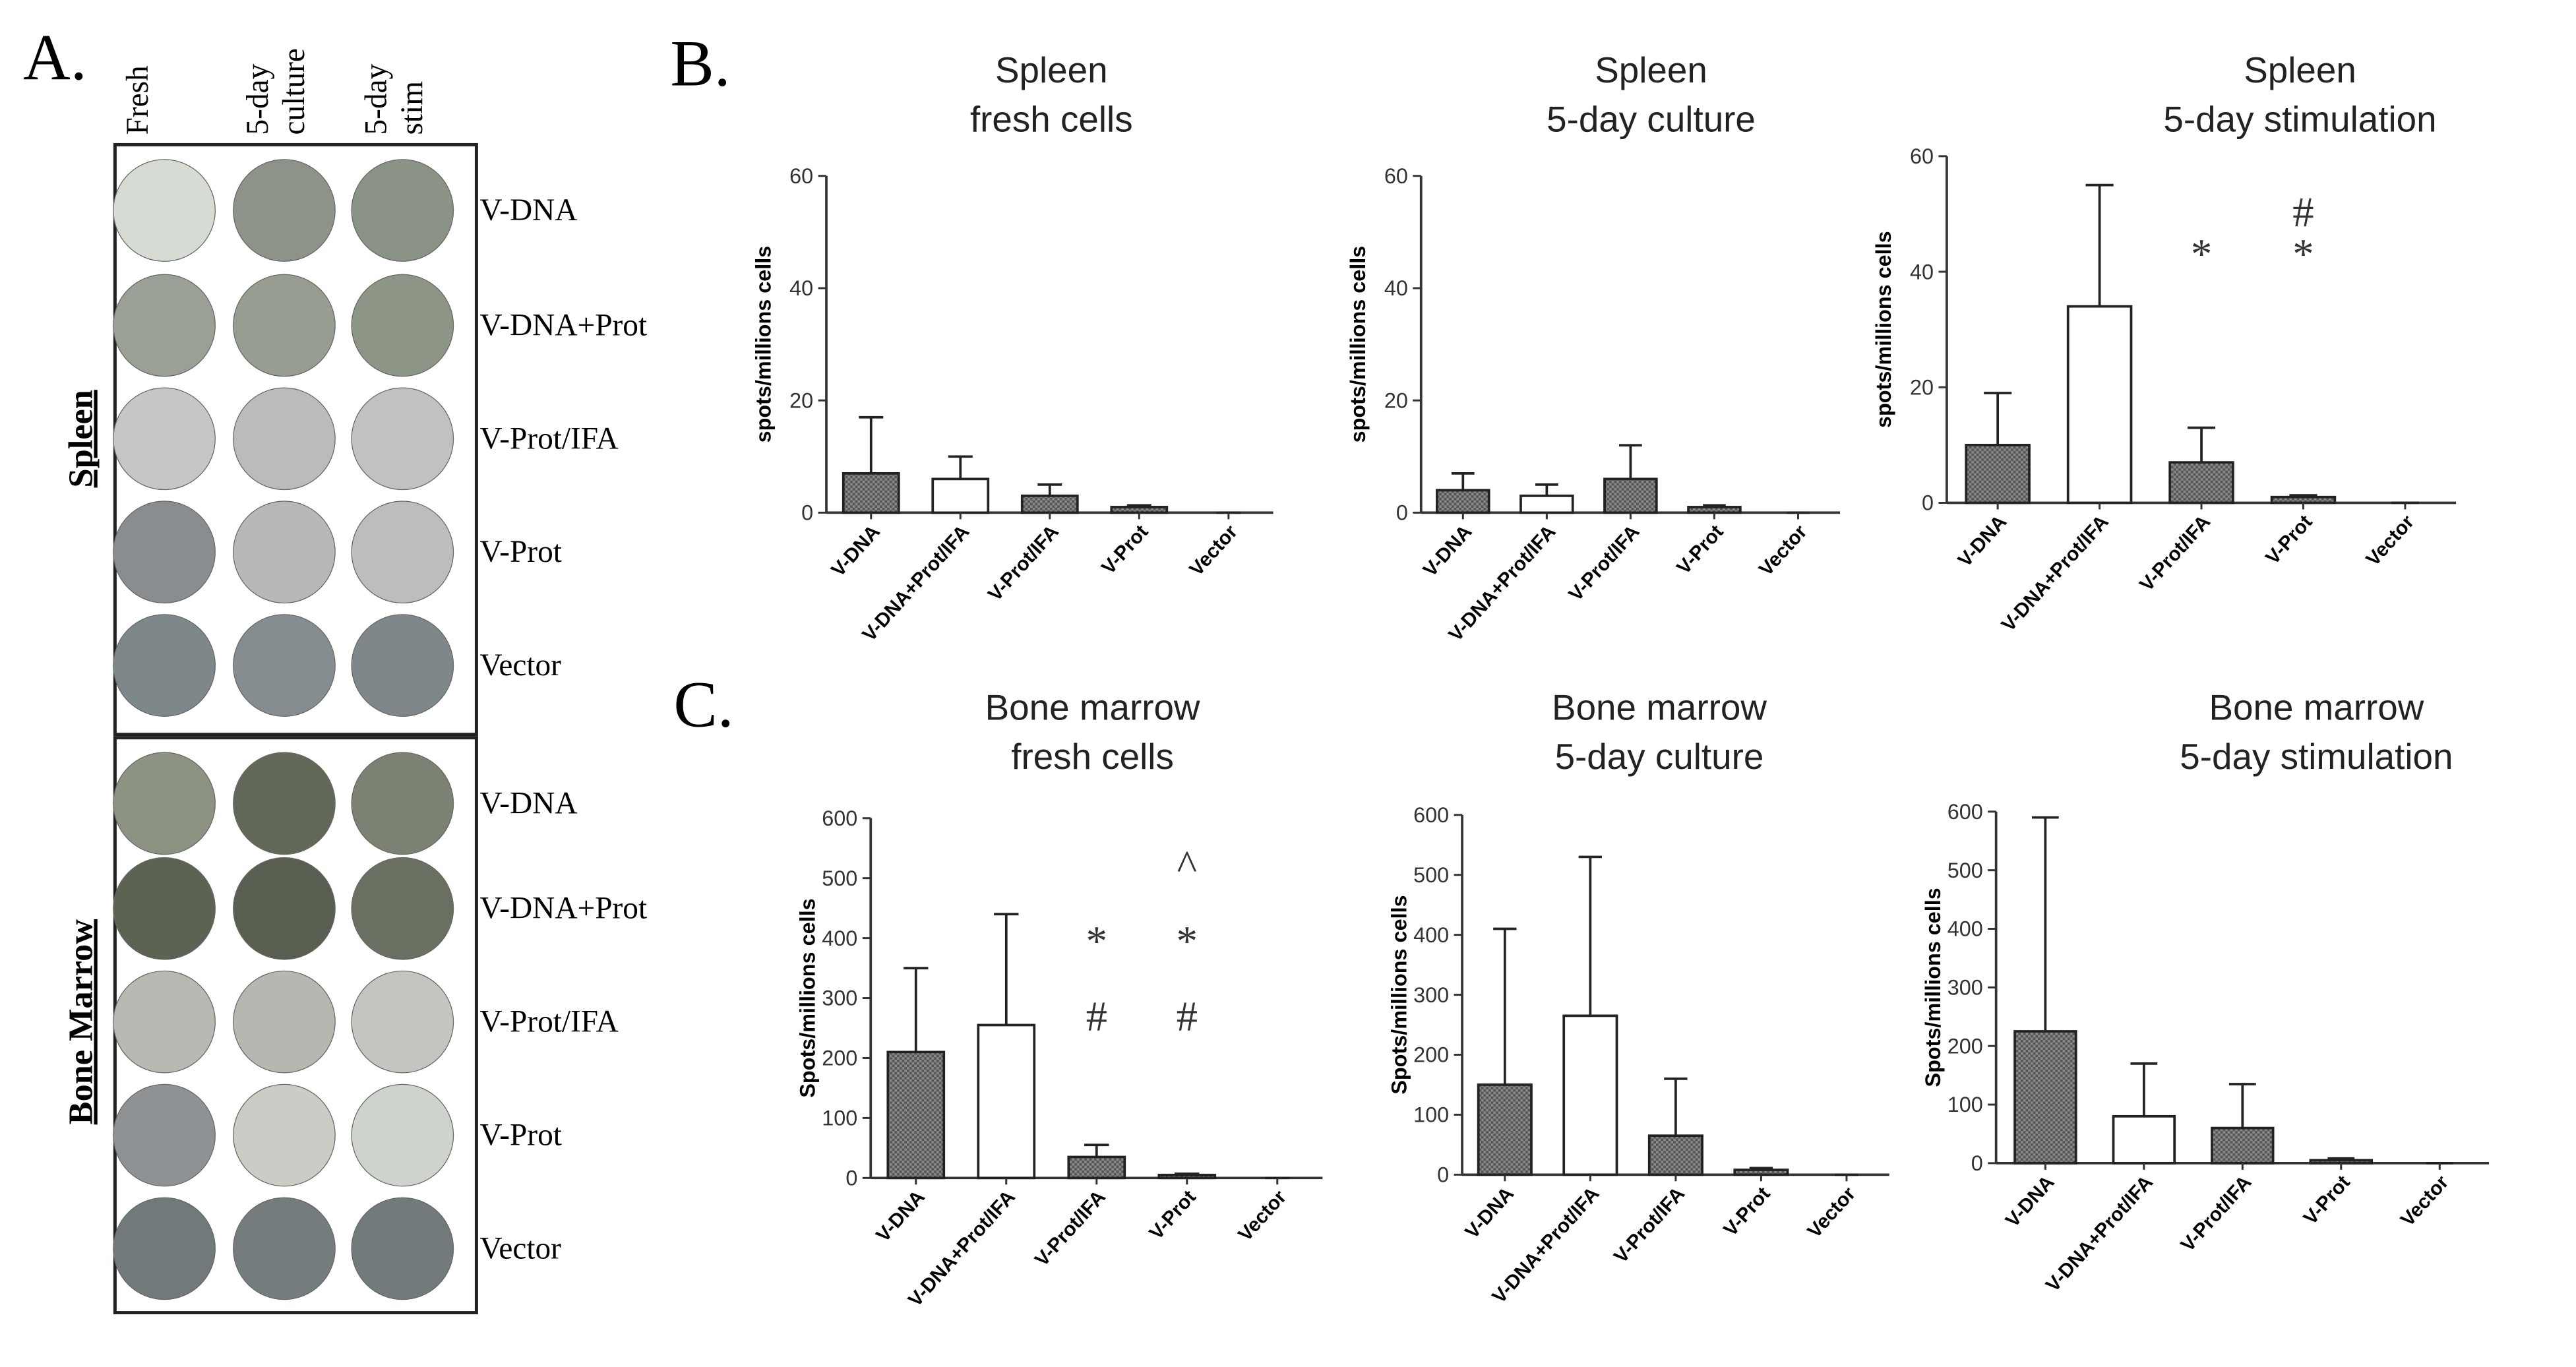  Describe the element at coordinates (1092, 756) in the screenshot. I see `chart-title: fresh cells` at that location.